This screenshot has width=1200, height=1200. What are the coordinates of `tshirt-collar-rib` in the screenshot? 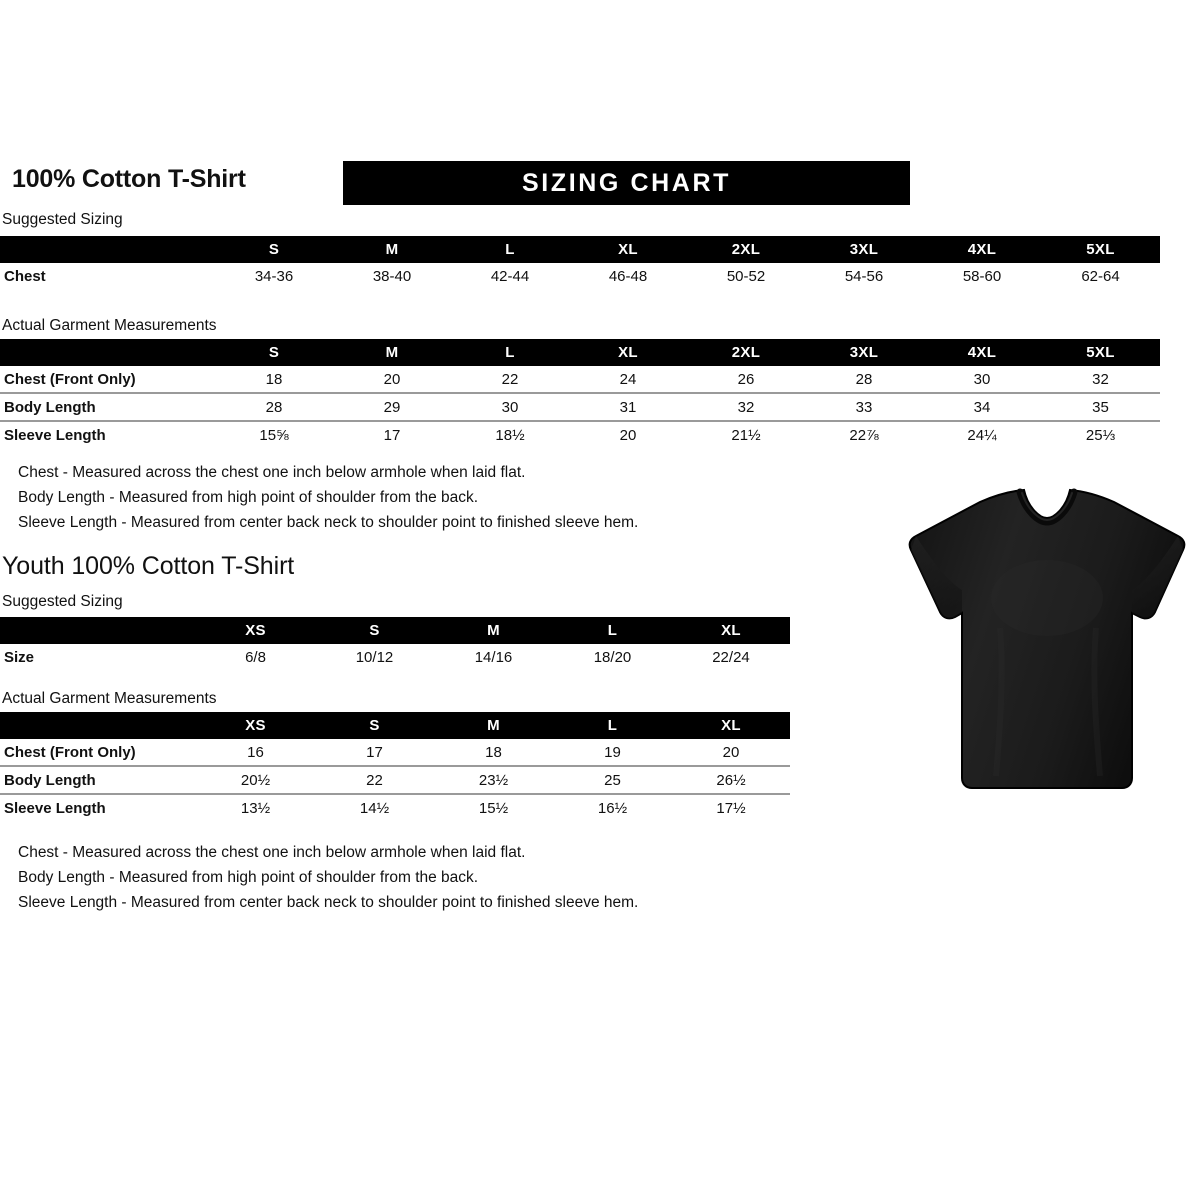 It's located at (1047, 507).